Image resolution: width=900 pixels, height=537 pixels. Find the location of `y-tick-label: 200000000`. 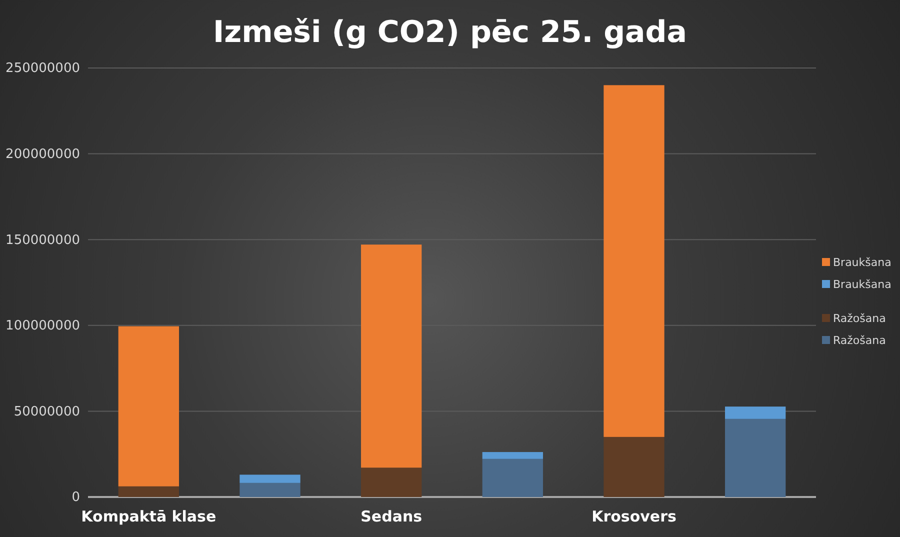

y-tick-label: 200000000 is located at coordinates (43, 154).